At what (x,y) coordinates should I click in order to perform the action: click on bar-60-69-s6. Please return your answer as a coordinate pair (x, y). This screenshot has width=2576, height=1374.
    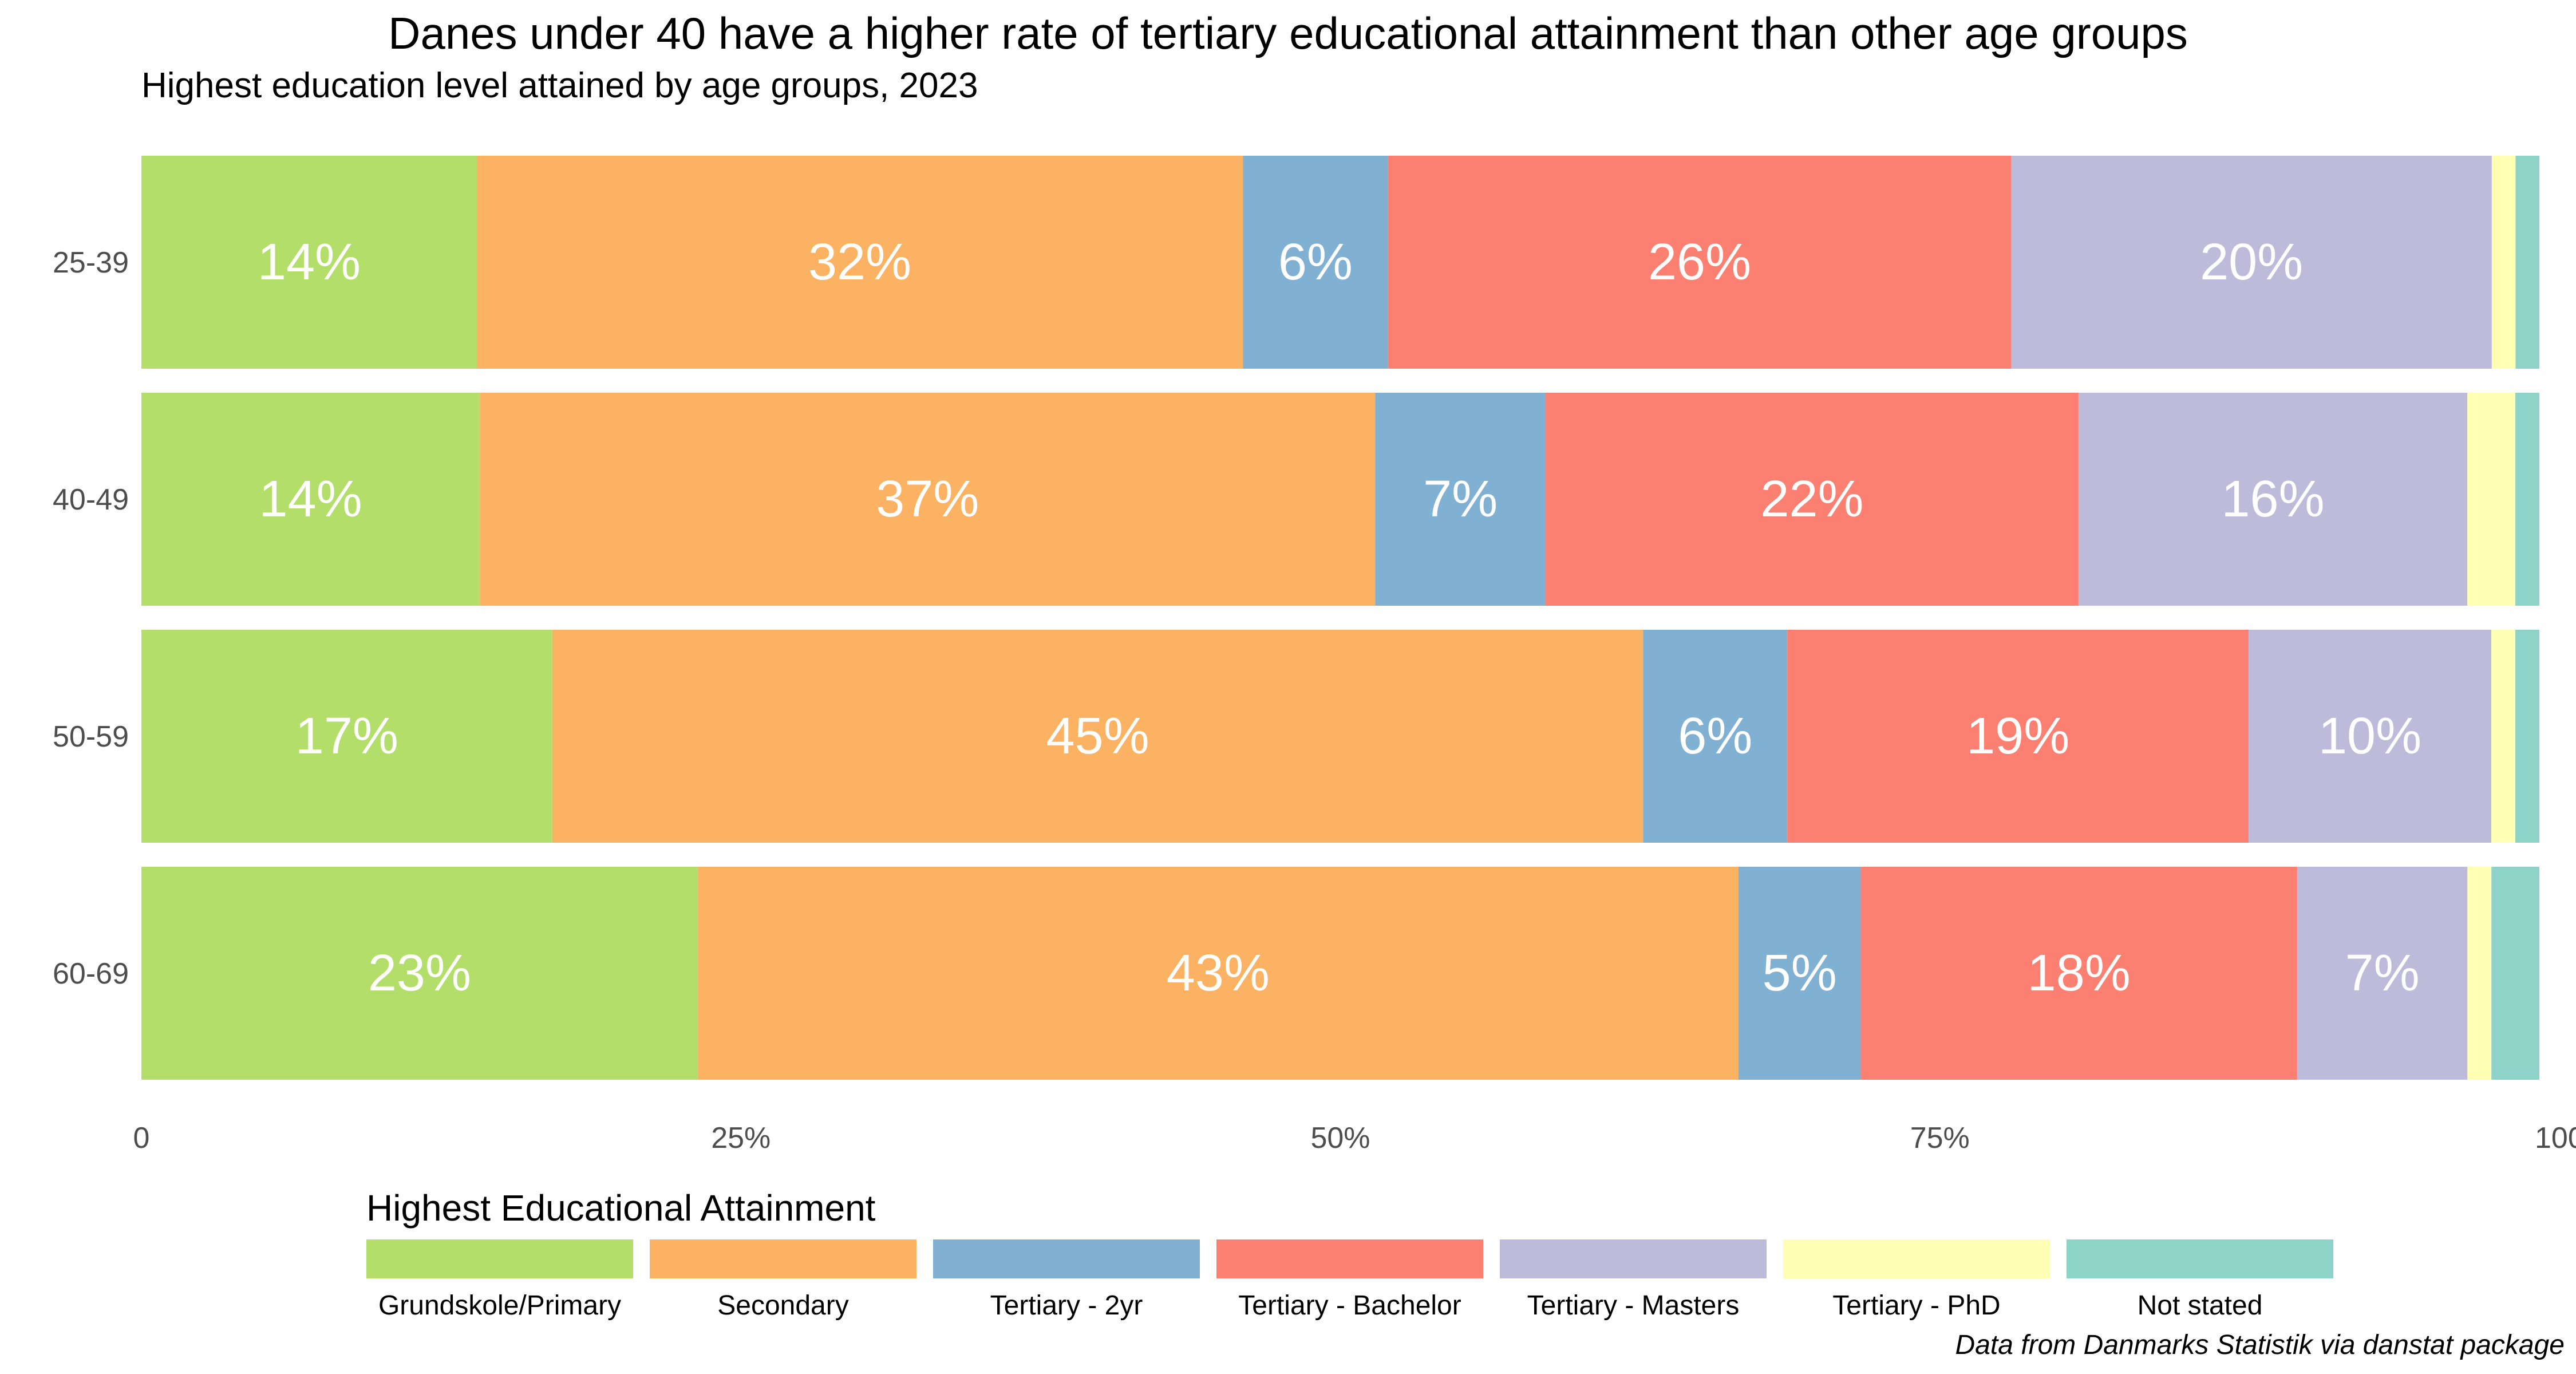
    Looking at the image, I should click on (2515, 973).